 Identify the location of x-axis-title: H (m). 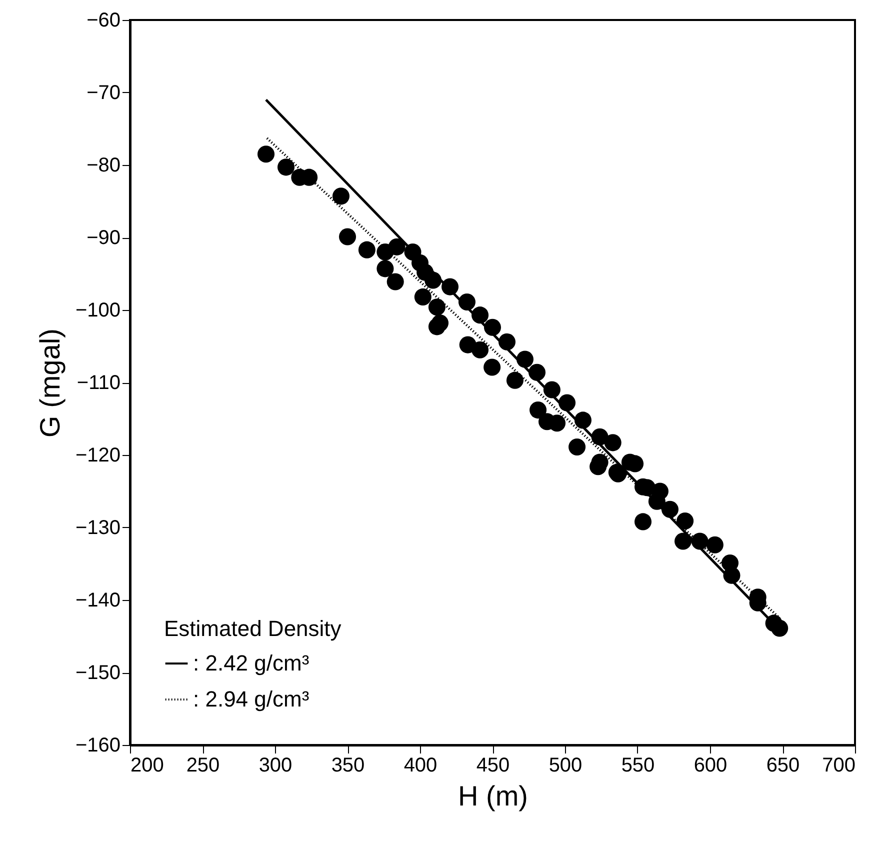
(493, 796).